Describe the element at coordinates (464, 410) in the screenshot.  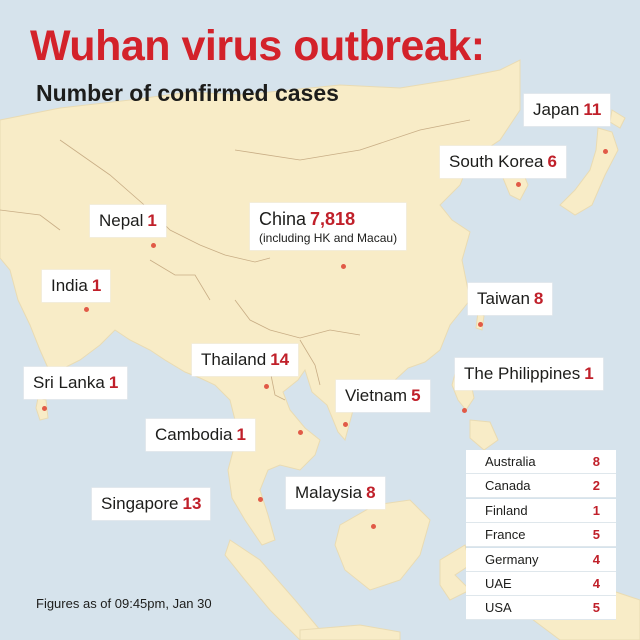
I see `philippines-marker` at that location.